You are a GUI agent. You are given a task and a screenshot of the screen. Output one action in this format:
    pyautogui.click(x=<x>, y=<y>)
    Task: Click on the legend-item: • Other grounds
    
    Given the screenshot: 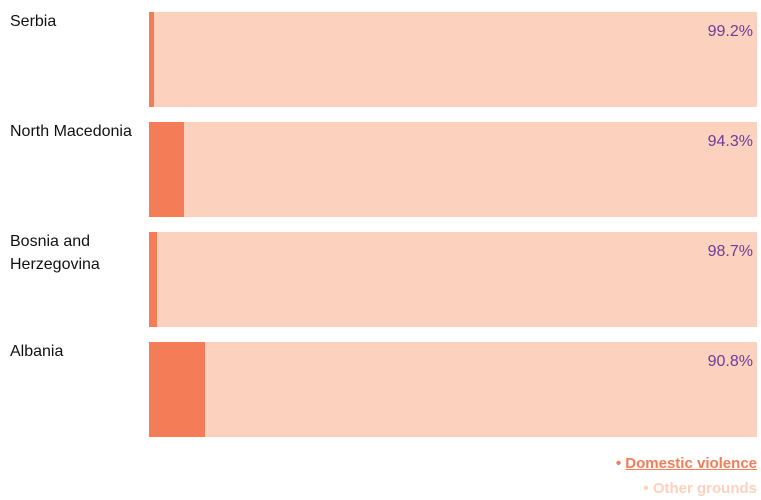 What is the action you would take?
    pyautogui.click(x=700, y=488)
    